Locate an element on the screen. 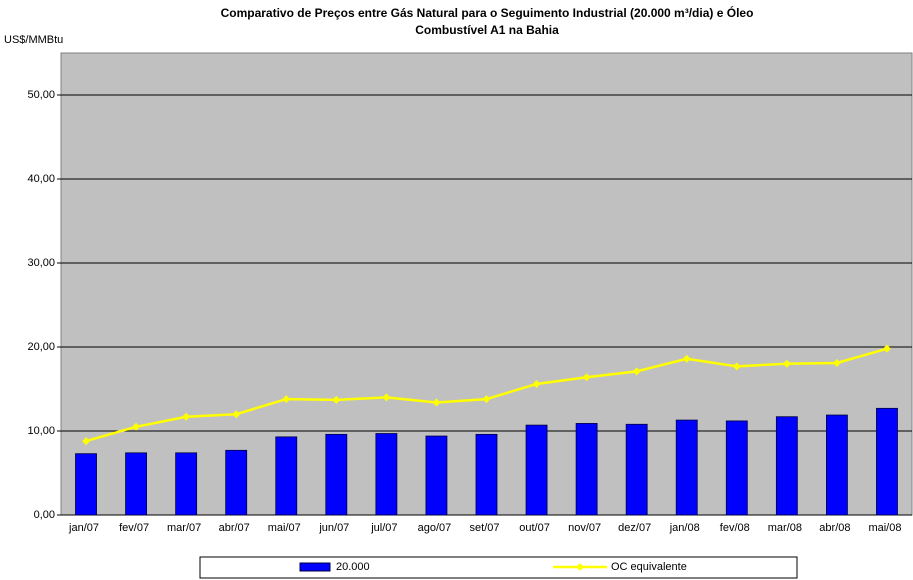 The height and width of the screenshot is (580, 913). x-tick-label: mar/07 is located at coordinates (184, 528).